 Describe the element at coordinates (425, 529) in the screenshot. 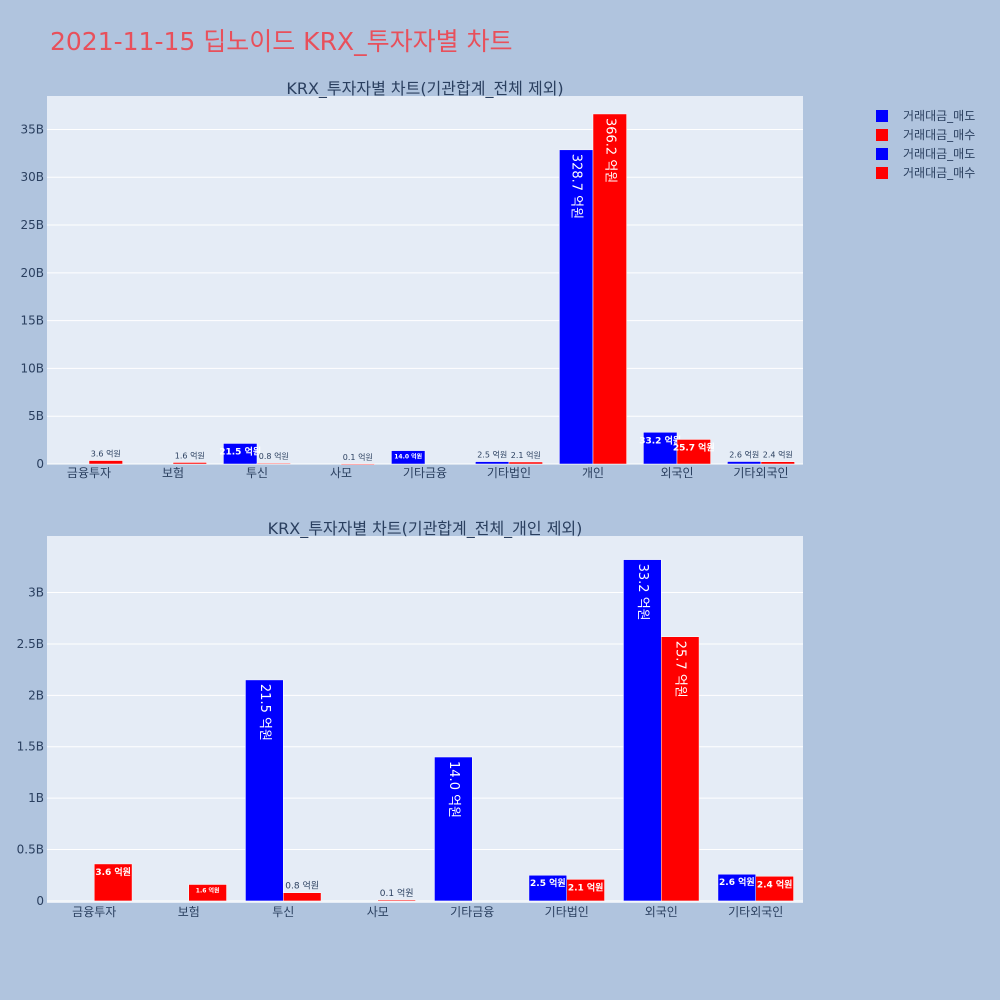

I see `chart-title: KRX_투자자별 차트(기관합계_전체_개인 제외)` at that location.